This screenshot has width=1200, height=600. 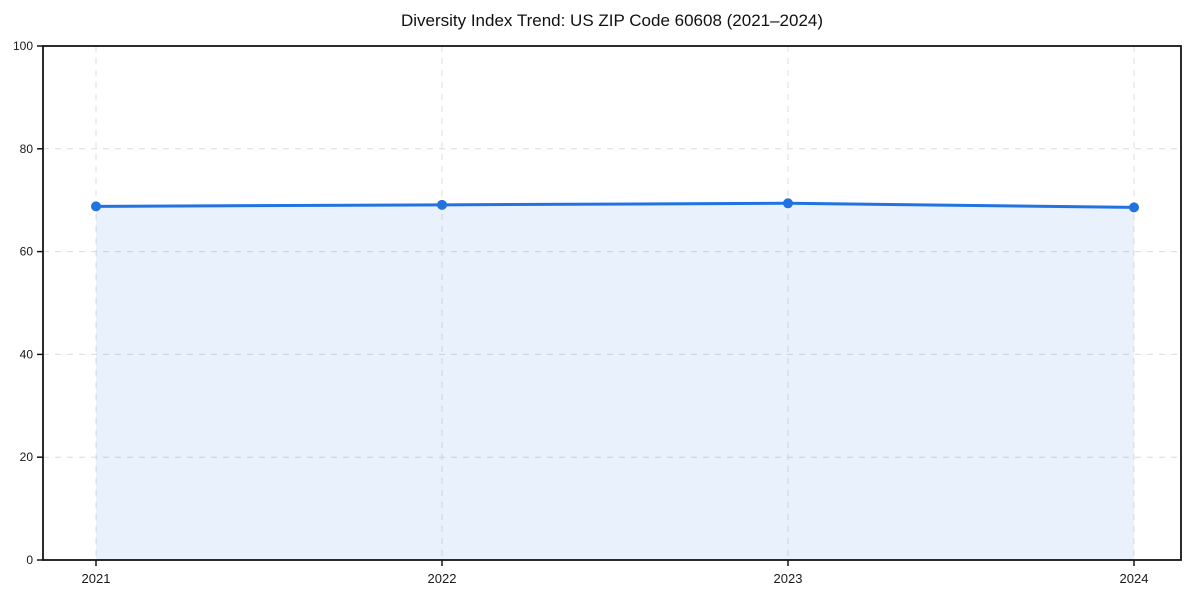 What do you see at coordinates (27, 252) in the screenshot?
I see `y-tick-label: 60` at bounding box center [27, 252].